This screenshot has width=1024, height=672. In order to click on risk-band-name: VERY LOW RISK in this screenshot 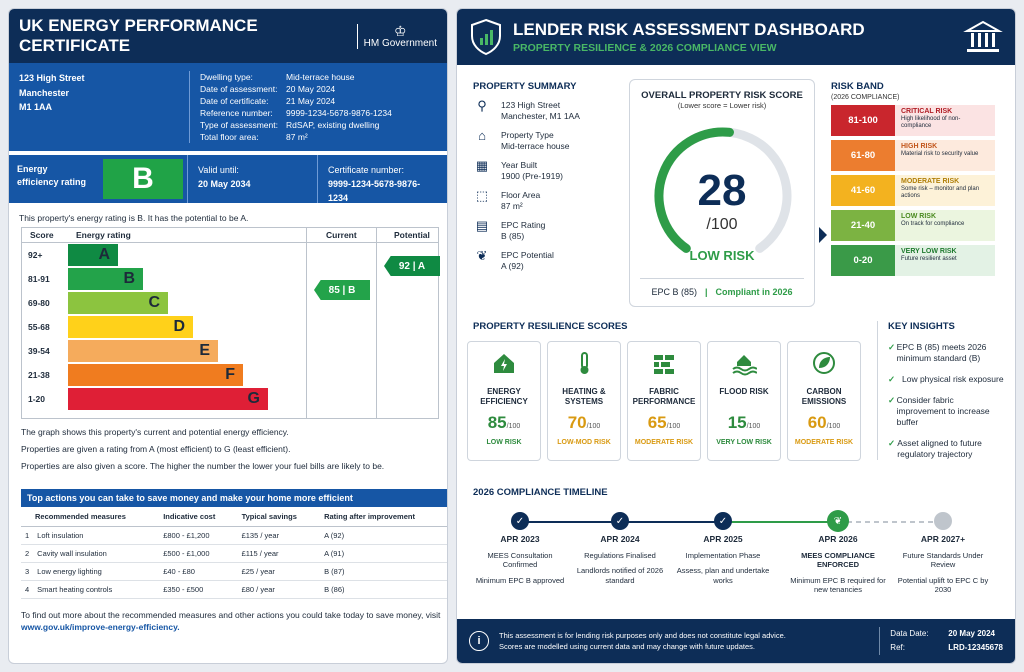, I will do `click(929, 251)`.